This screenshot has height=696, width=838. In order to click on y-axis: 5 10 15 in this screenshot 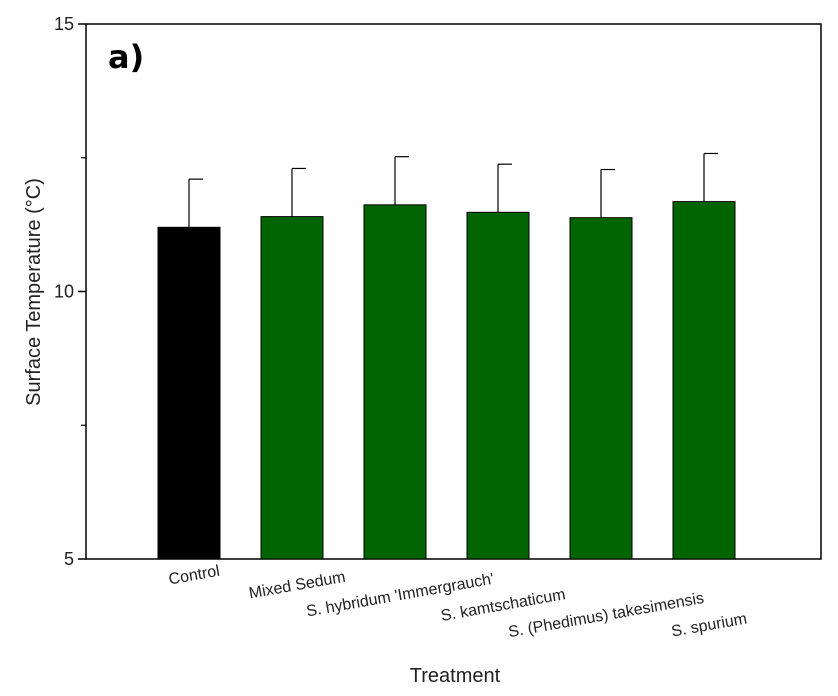, I will do `click(70, 291)`.